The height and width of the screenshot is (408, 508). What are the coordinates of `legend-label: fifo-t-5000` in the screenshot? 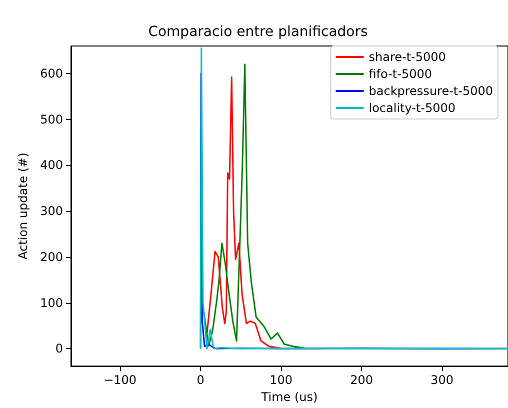 It's located at (400, 74).